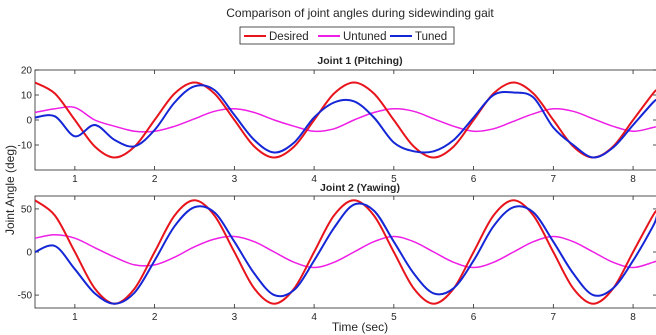 The image size is (656, 335). What do you see at coordinates (10, 190) in the screenshot?
I see `y-axis-label: Joint Angle (deg)` at bounding box center [10, 190].